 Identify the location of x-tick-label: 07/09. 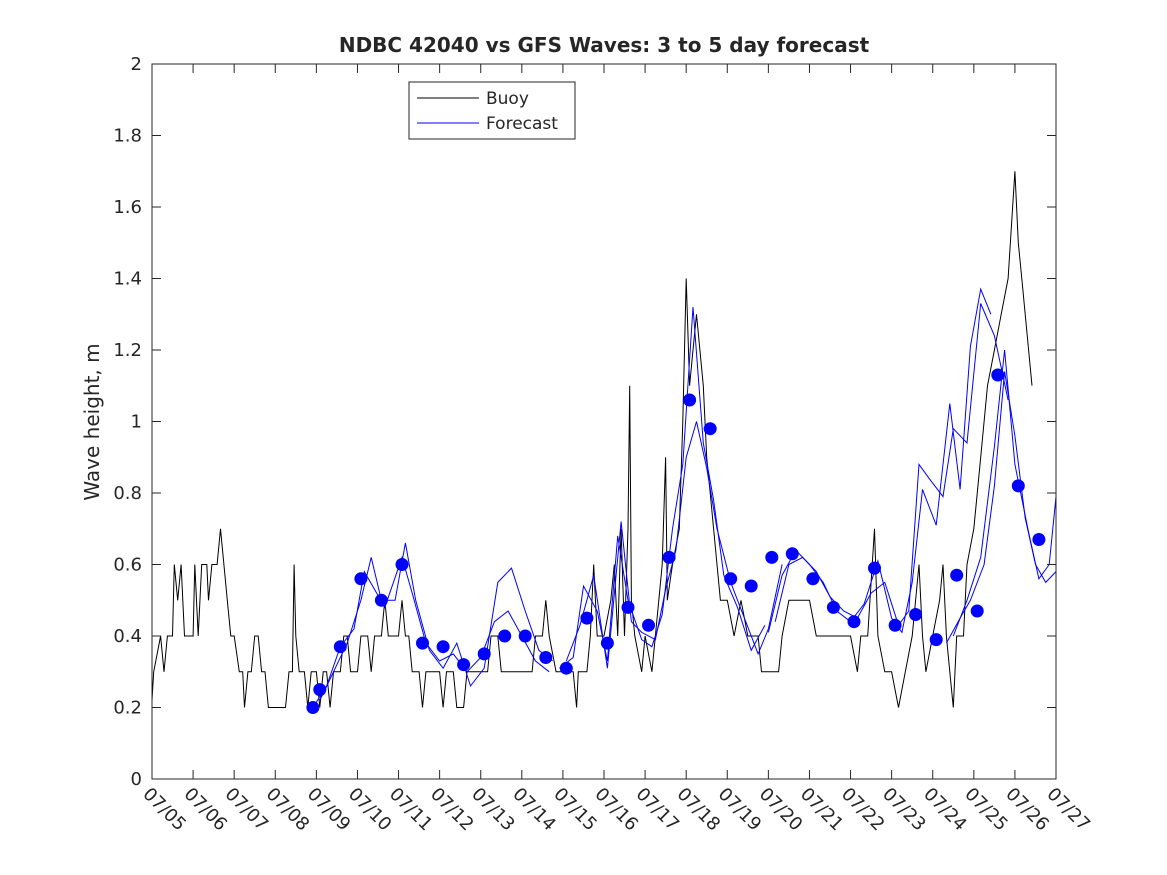
(329, 810).